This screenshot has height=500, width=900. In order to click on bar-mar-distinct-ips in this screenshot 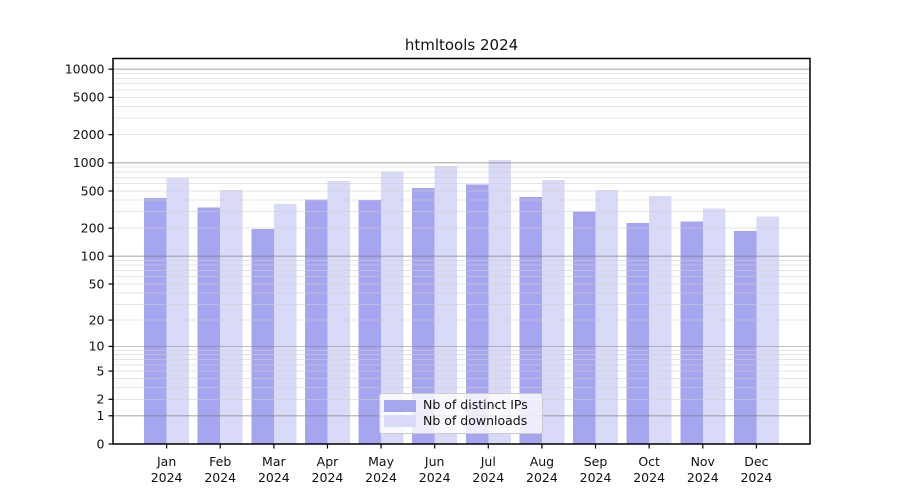, I will do `click(262, 336)`.